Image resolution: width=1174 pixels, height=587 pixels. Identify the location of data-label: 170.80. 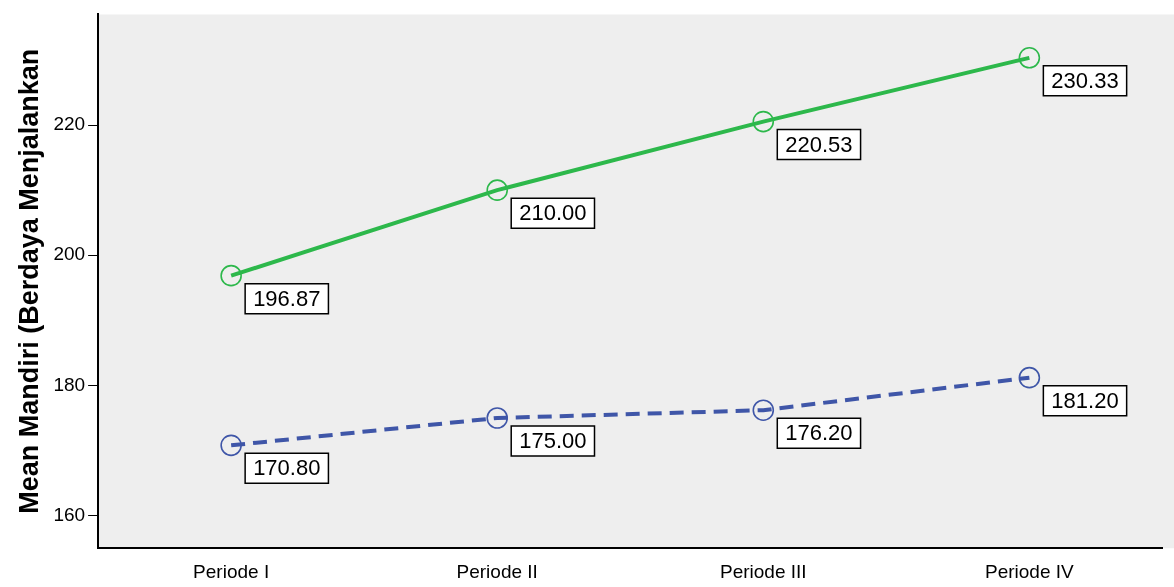
(287, 468).